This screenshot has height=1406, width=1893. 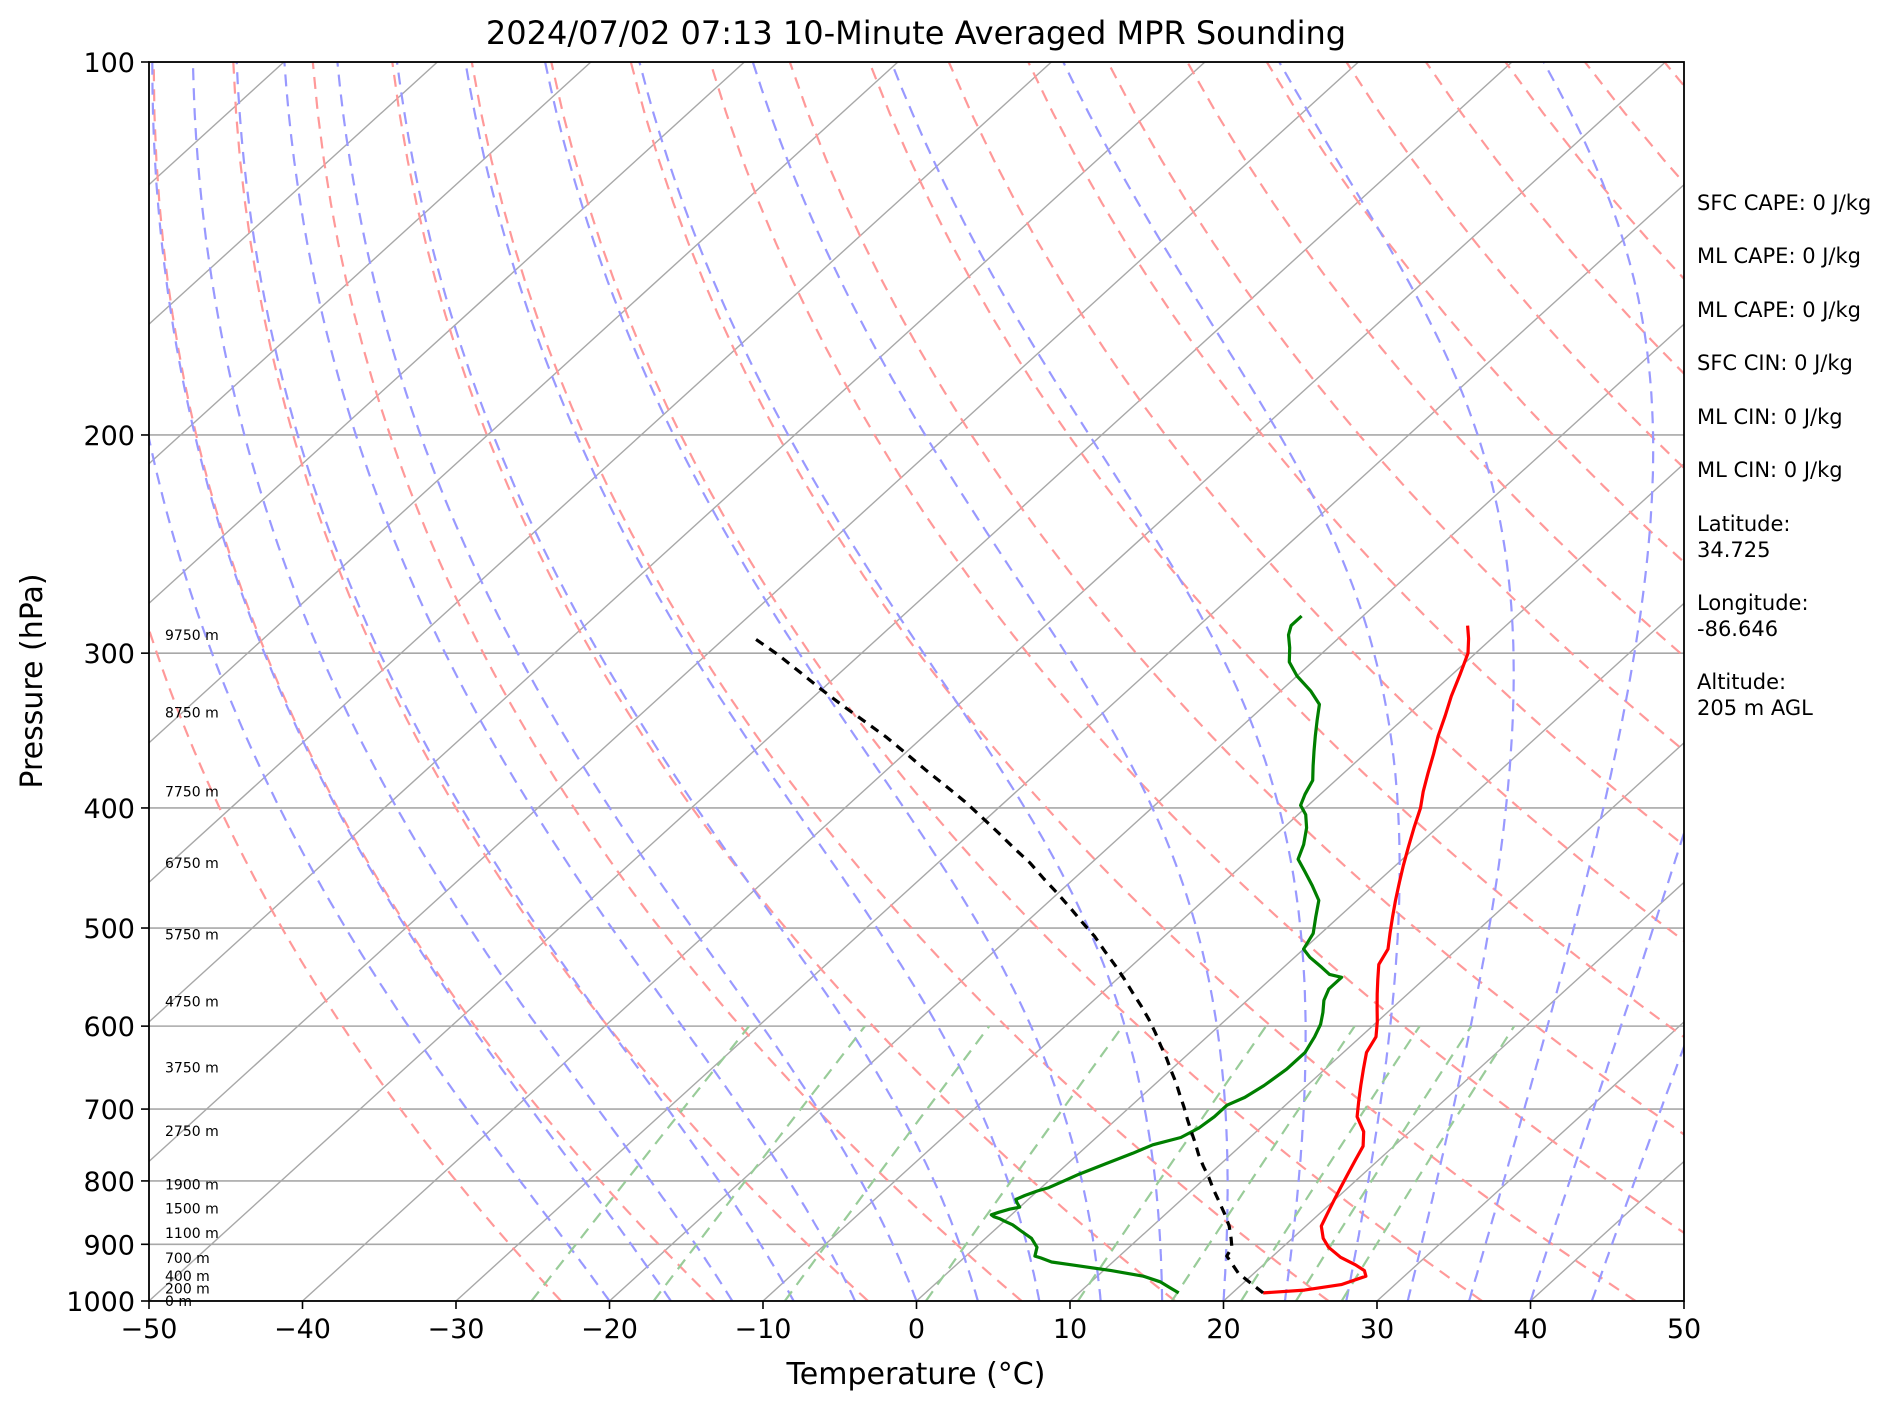 I want to click on x-tick-label: −10, so click(x=763, y=1329).